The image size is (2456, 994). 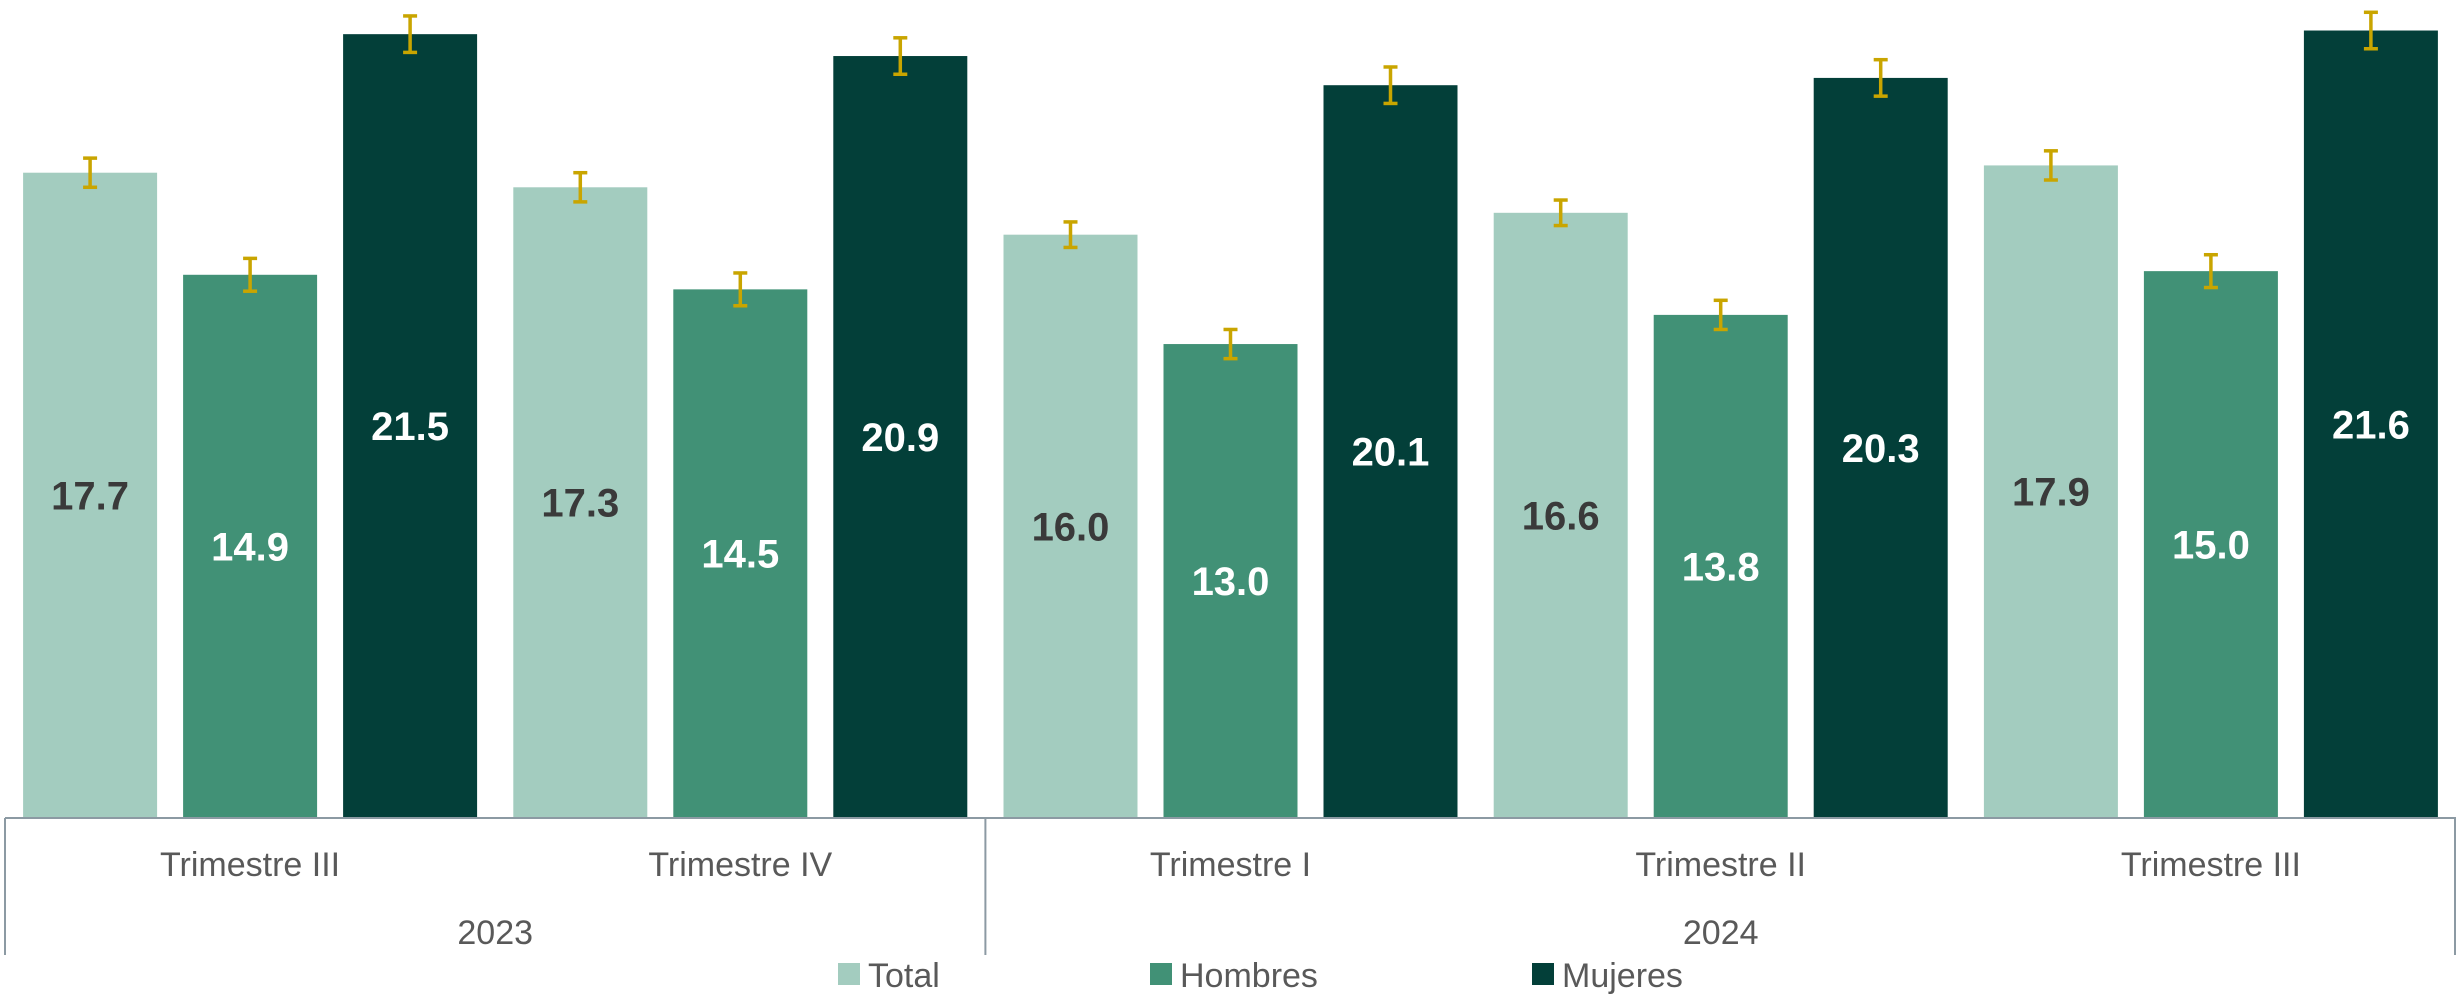 I want to click on data-label-hombres-0: 14.9, so click(x=250, y=547).